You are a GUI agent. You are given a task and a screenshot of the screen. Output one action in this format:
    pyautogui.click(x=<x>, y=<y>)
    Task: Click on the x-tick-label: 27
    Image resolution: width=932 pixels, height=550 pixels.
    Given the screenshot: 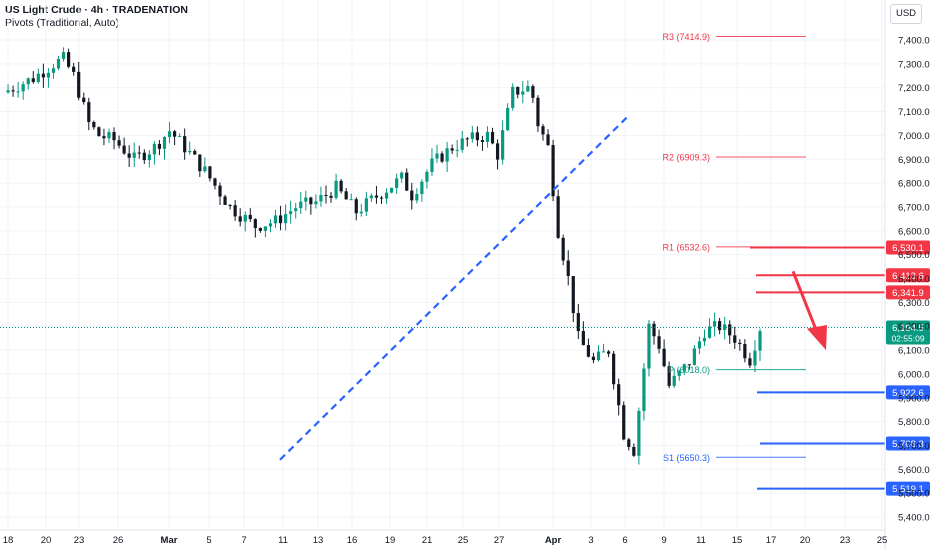 What is the action you would take?
    pyautogui.click(x=499, y=540)
    